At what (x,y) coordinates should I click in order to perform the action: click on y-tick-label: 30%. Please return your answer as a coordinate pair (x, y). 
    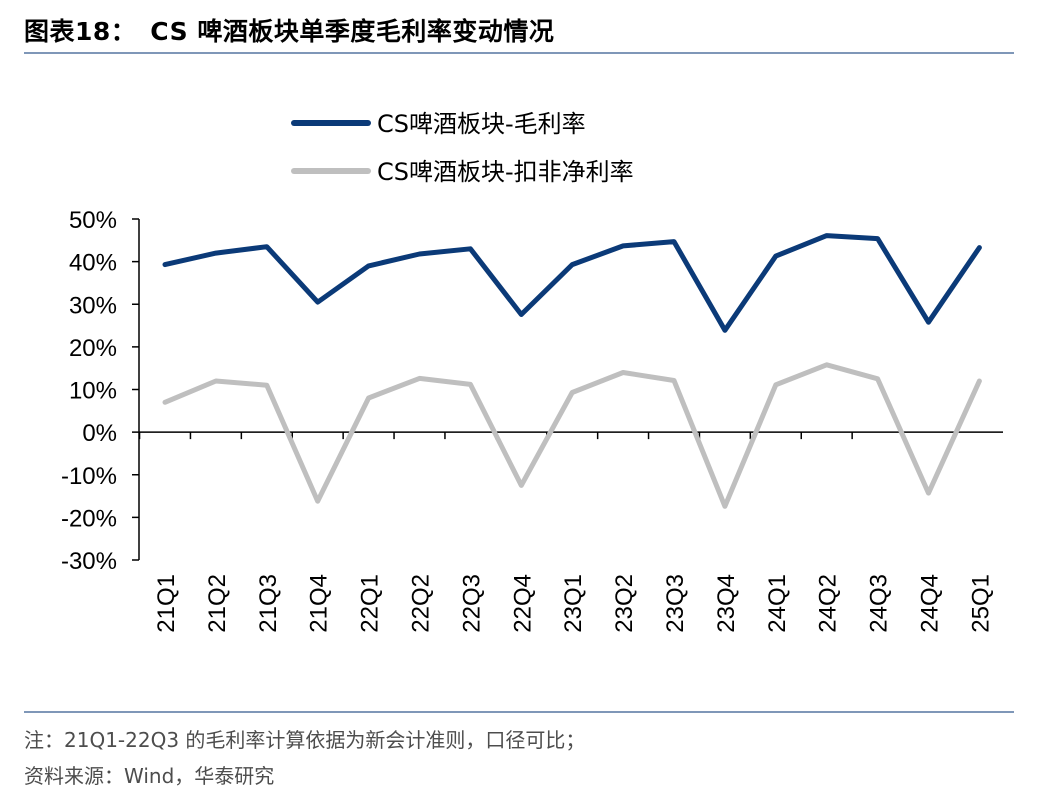
    Looking at the image, I should click on (93, 305).